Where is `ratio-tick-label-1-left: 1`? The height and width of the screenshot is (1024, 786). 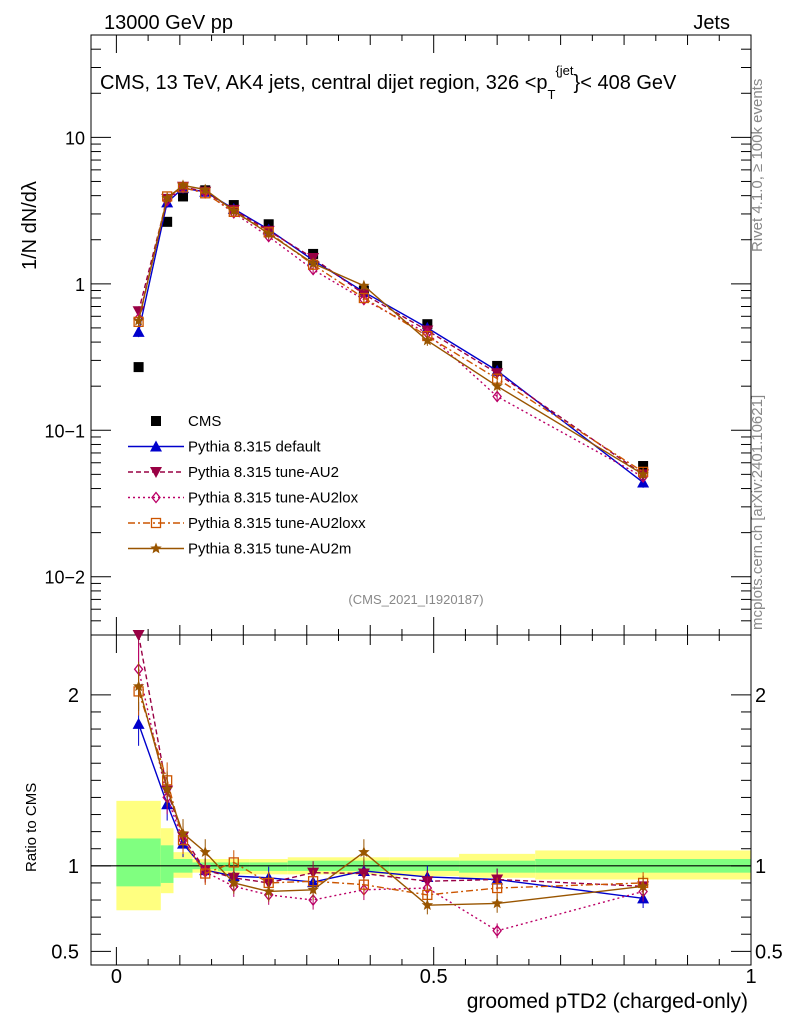
ratio-tick-label-1-left: 1 is located at coordinates (73, 867).